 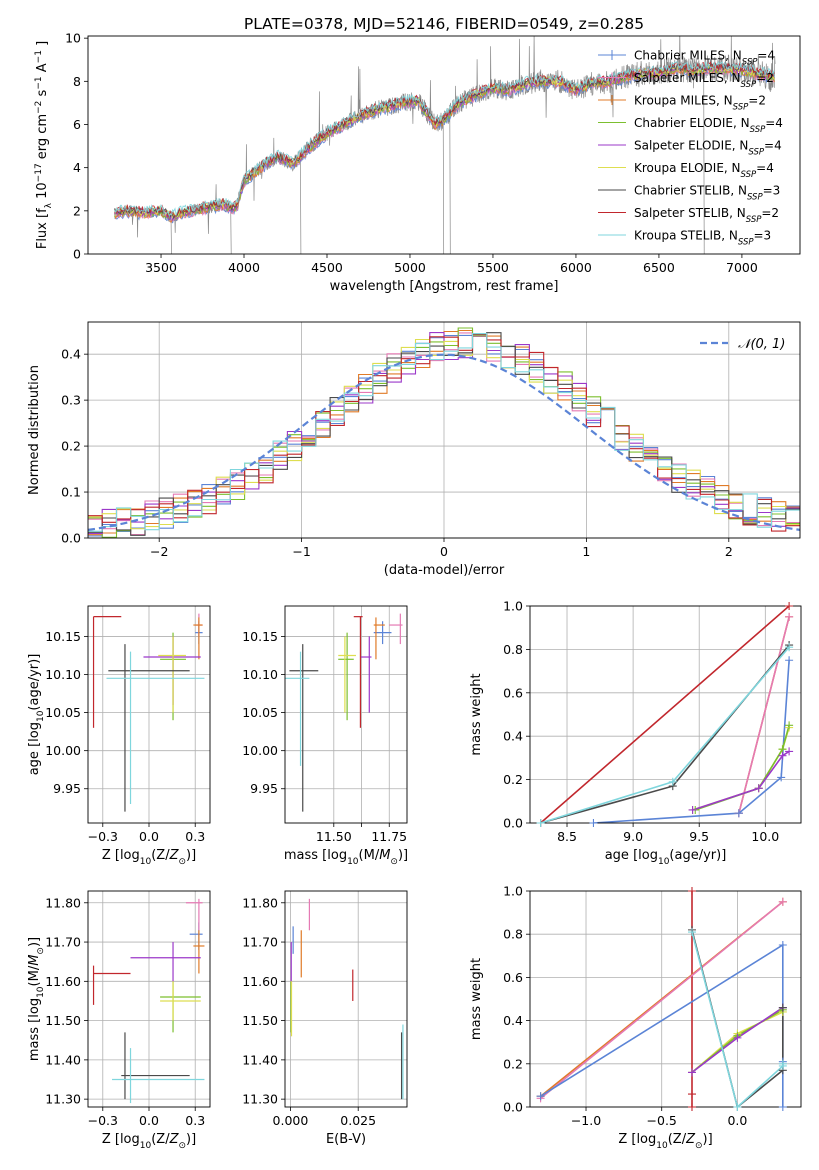 What do you see at coordinates (260, 1059) in the screenshot?
I see `y-tick-label: 11.40` at bounding box center [260, 1059].